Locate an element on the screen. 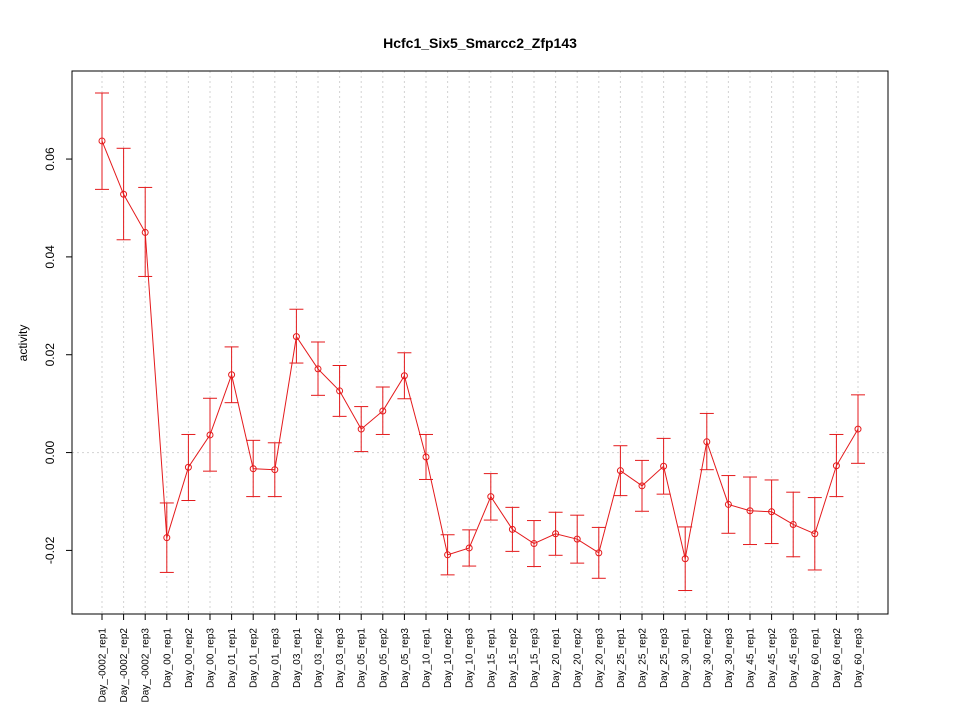 Image resolution: width=960 pixels, height=720 pixels. x-tick-label: Day_-0002_rep1 is located at coordinates (103, 665).